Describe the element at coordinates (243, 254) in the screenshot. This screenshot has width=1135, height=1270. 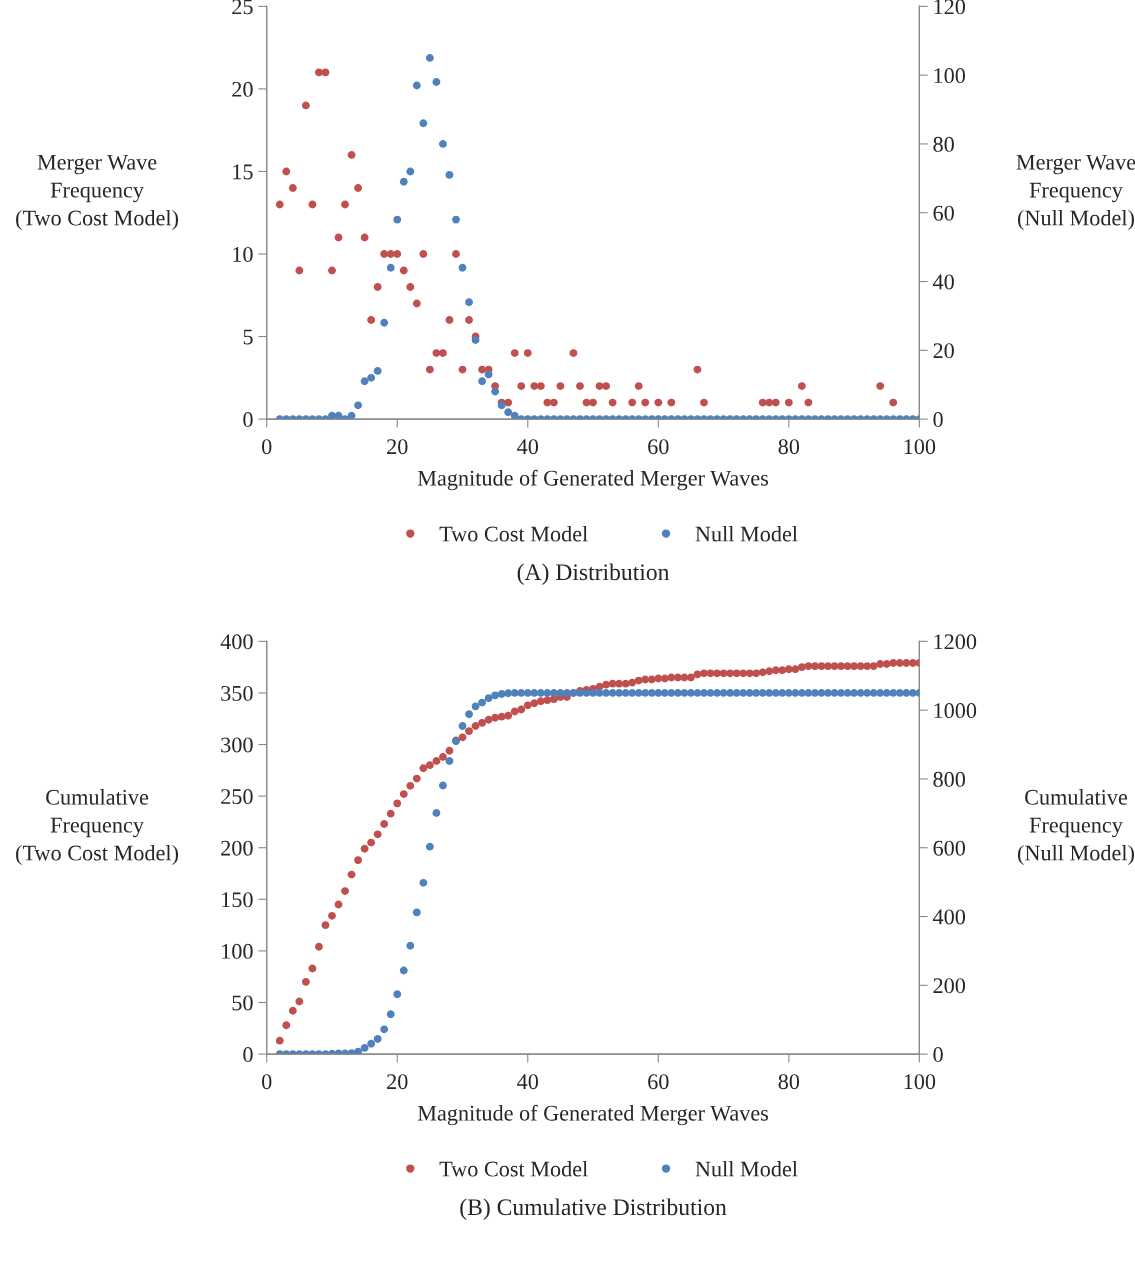
I see `y-tick-label: 10` at that location.